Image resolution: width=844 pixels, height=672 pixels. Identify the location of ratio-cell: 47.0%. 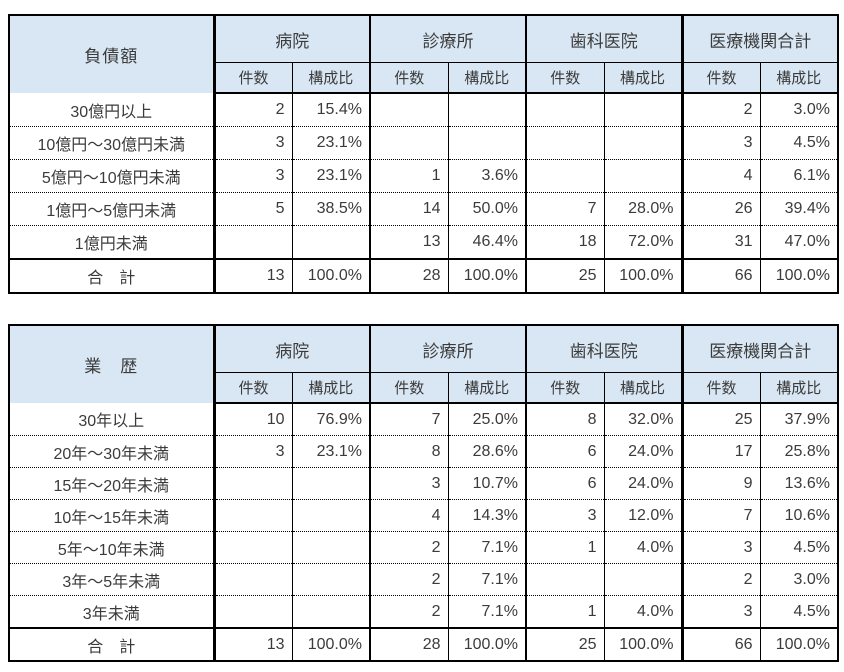
(798, 242).